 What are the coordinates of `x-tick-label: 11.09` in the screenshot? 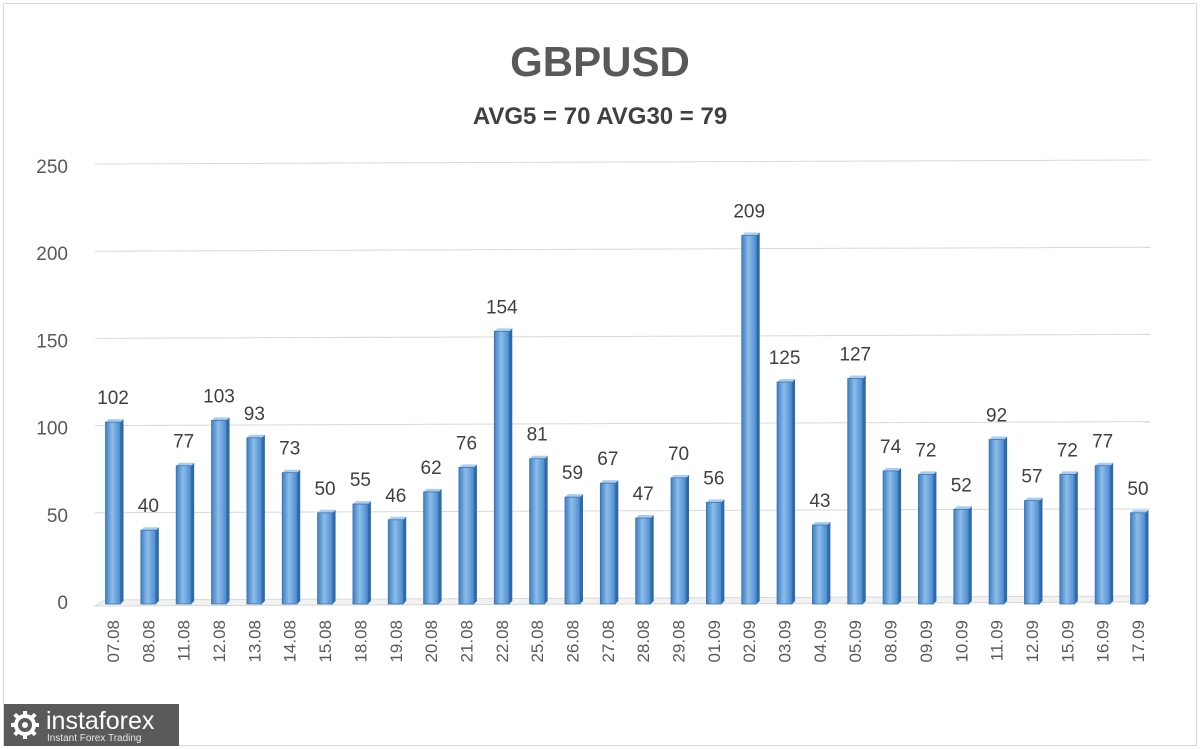 It's located at (997, 640).